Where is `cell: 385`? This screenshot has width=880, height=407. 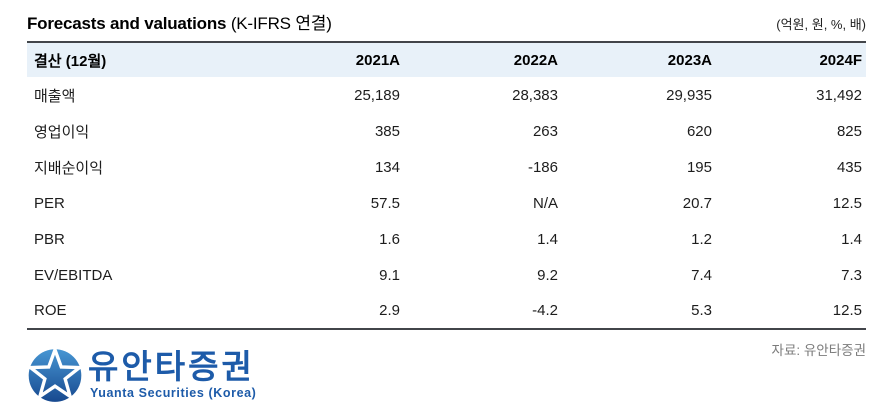
cell: 385 is located at coordinates (387, 131).